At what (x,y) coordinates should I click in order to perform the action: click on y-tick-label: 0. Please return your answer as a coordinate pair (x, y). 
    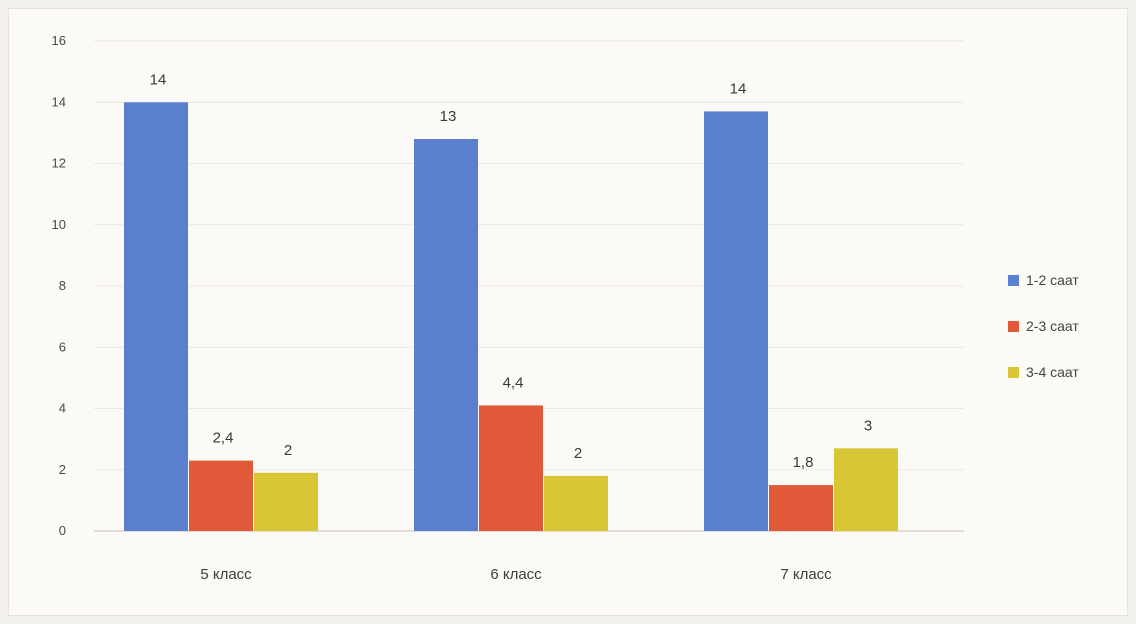
    Looking at the image, I should click on (62, 530).